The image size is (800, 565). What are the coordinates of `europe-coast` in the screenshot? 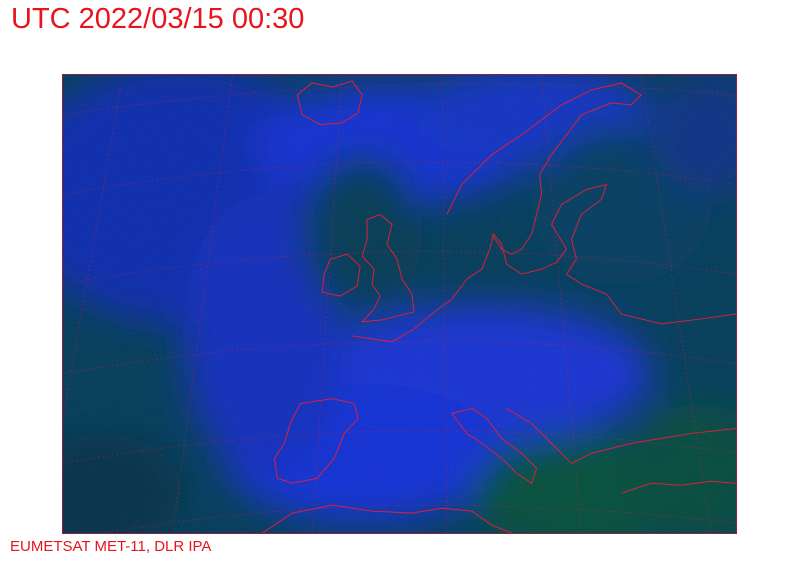 It's located at (544, 263).